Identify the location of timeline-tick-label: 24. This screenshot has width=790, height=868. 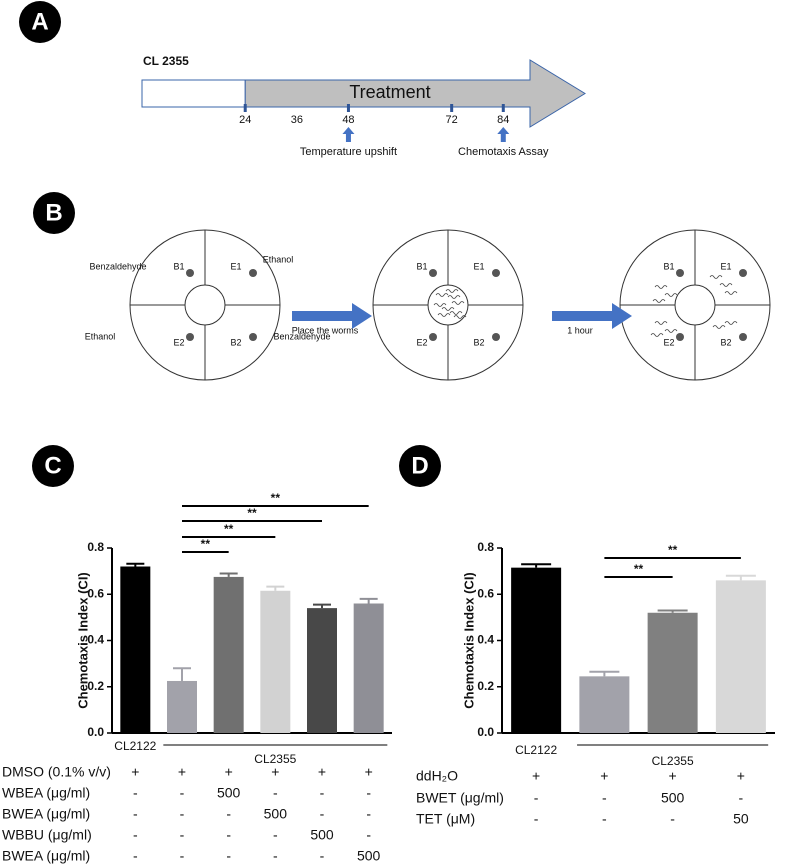
(245, 120).